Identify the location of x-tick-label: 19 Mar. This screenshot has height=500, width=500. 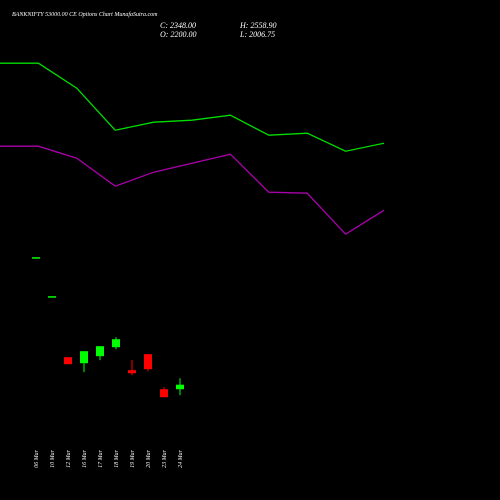
(133, 458).